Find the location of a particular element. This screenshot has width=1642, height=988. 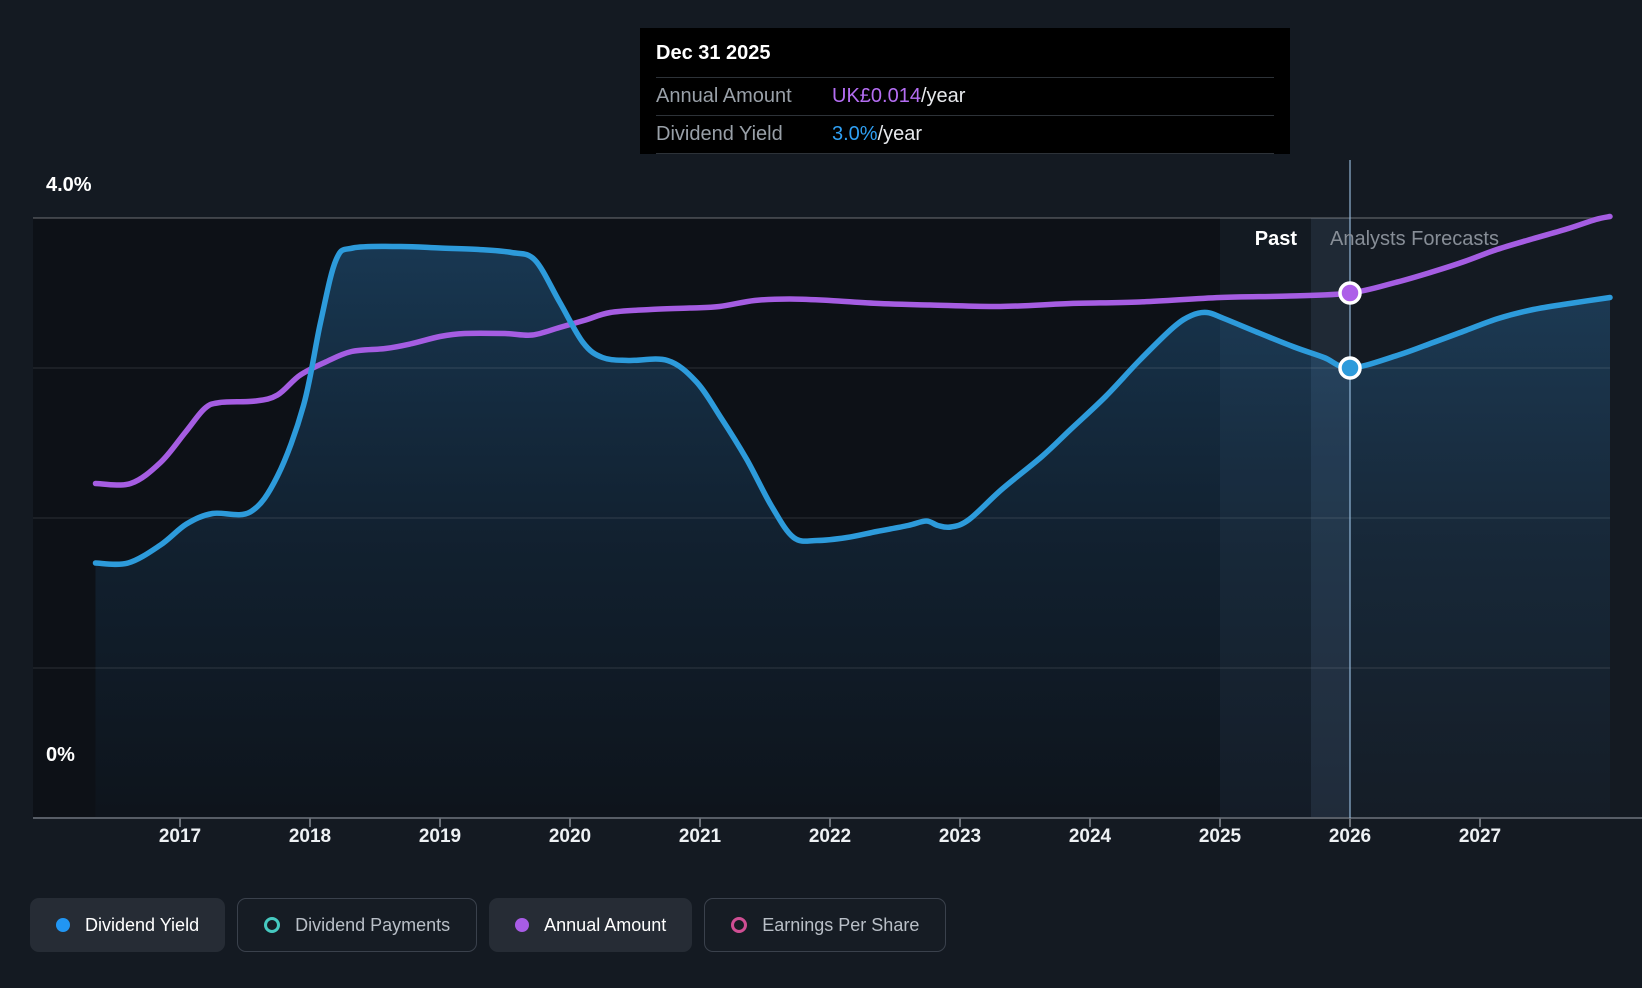

x-axis-label-2017: 2017 is located at coordinates (180, 836).